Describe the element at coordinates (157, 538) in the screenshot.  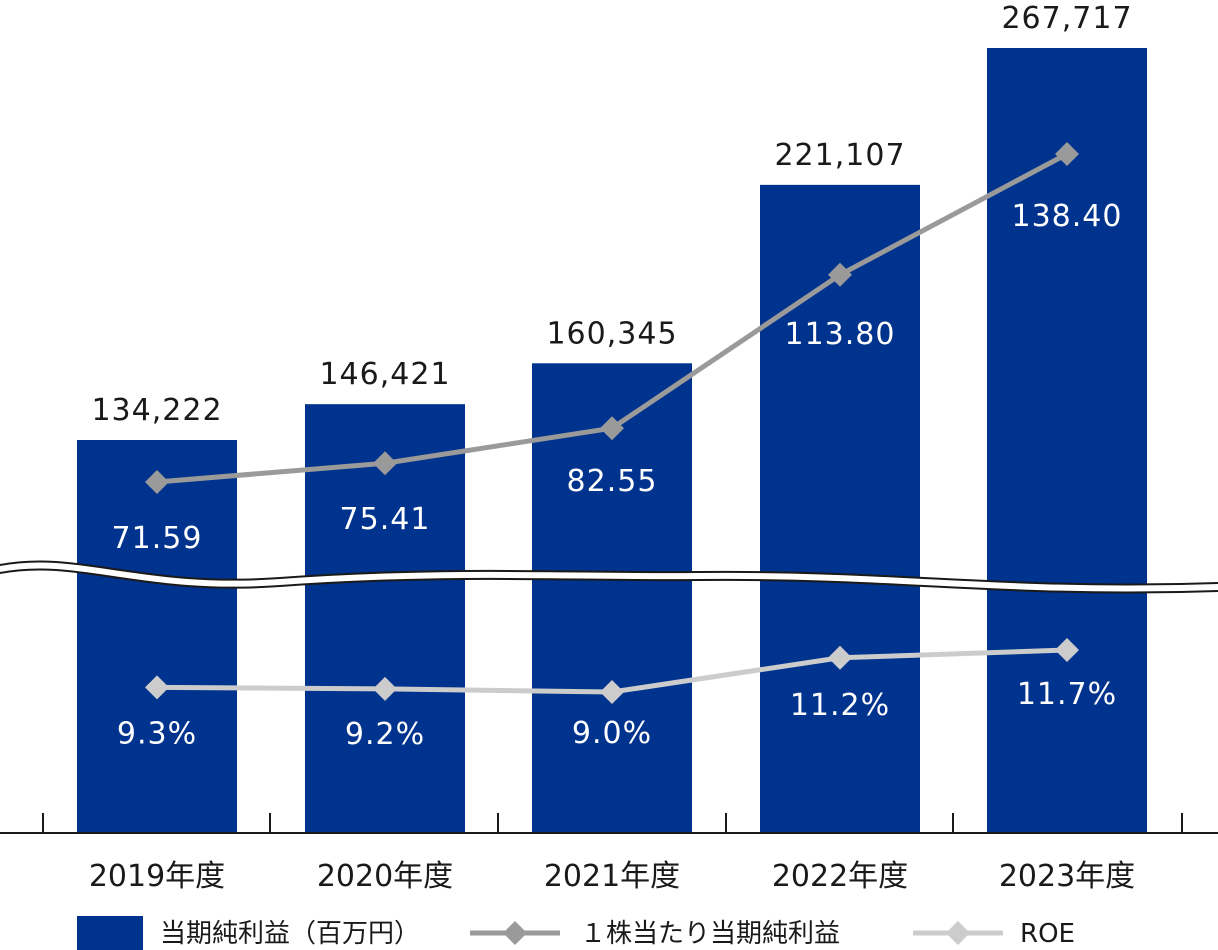
I see `eps-value-label-0: 71.59` at that location.